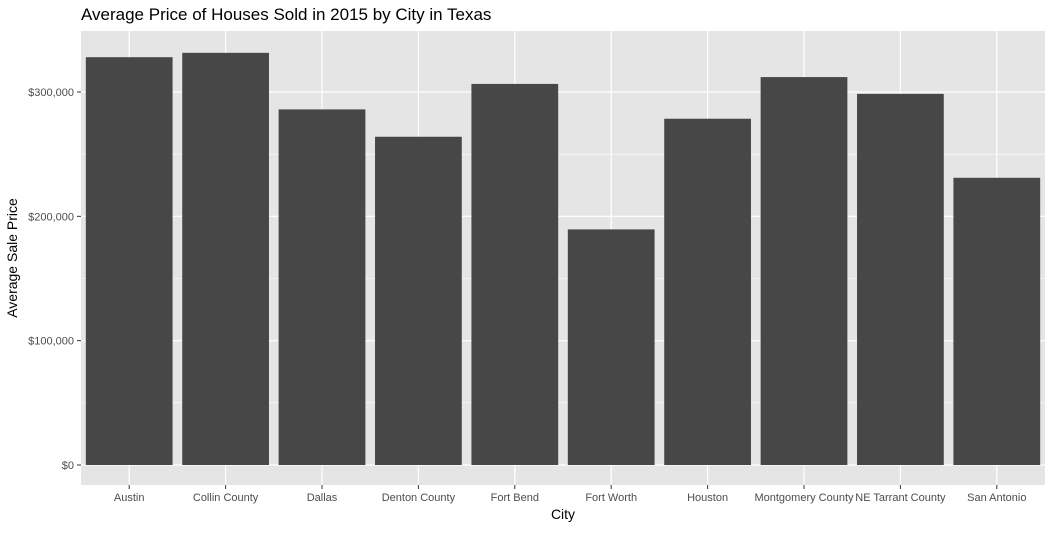  I want to click on bar-dallas, so click(322, 287).